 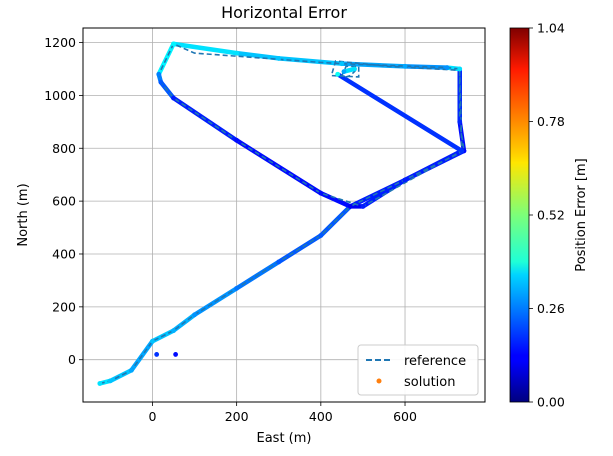 What do you see at coordinates (282, 413) in the screenshot?
I see `x-axis: 0 200 400 600` at bounding box center [282, 413].